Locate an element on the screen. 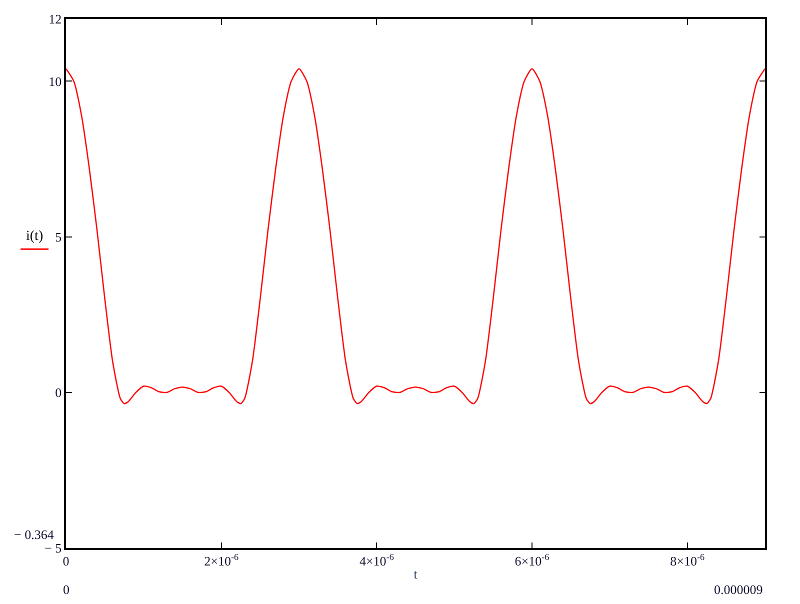 The image size is (800, 604). y-tick-label: 0 is located at coordinates (58, 392).